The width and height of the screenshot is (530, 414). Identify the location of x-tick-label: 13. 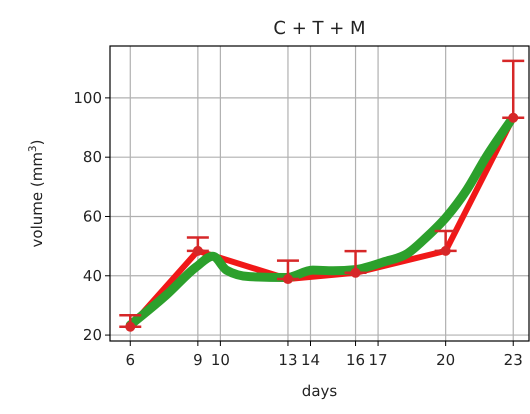
(288, 360).